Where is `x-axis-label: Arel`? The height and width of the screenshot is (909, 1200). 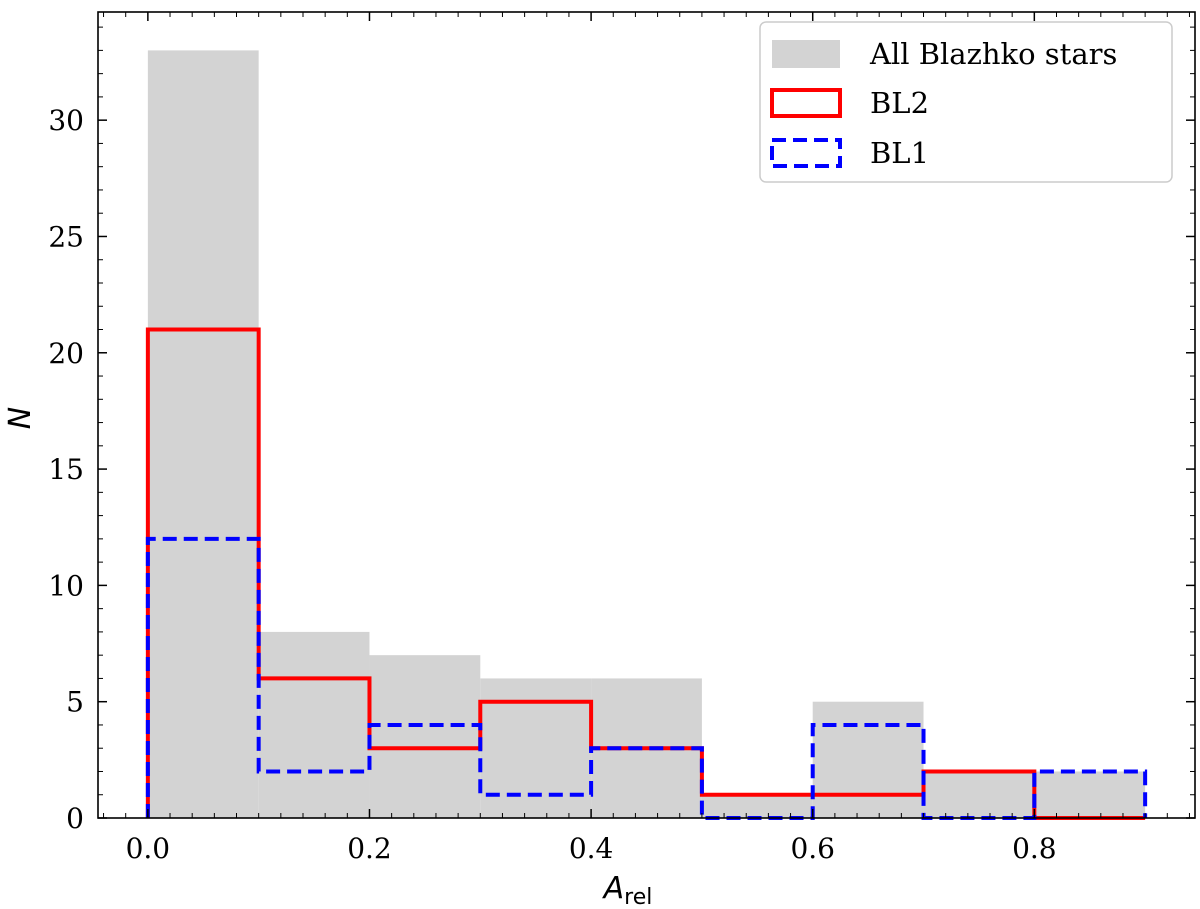 x-axis-label: Arel is located at coordinates (627, 890).